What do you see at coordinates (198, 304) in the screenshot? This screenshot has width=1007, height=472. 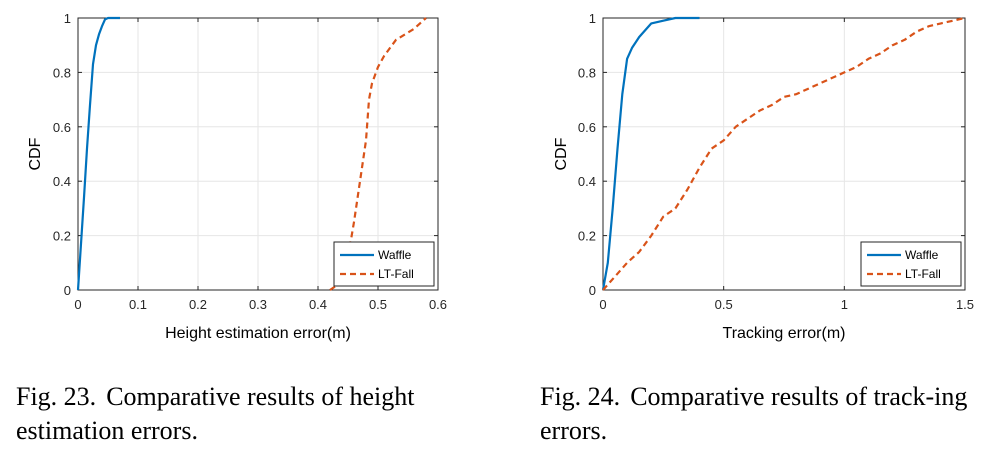 I see `x-tick-label: 0.2` at bounding box center [198, 304].